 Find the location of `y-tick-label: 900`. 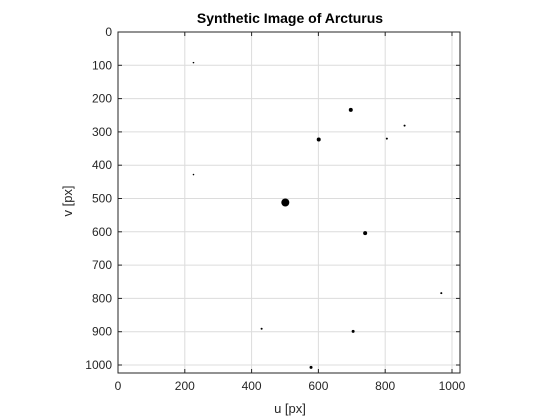

y-tick-label: 900 is located at coordinates (102, 332).